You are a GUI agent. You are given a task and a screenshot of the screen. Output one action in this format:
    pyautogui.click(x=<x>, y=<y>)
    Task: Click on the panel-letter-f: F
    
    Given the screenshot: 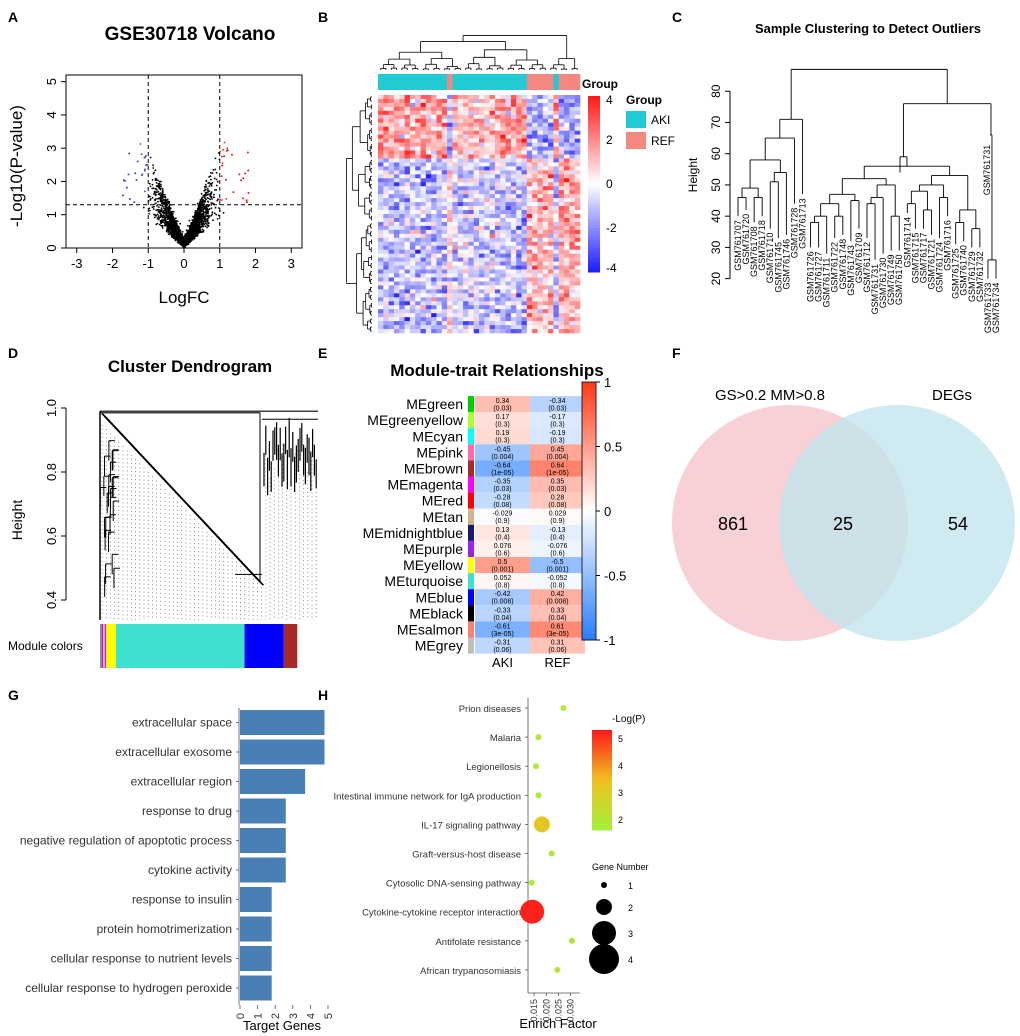 What is the action you would take?
    pyautogui.click(x=676, y=353)
    